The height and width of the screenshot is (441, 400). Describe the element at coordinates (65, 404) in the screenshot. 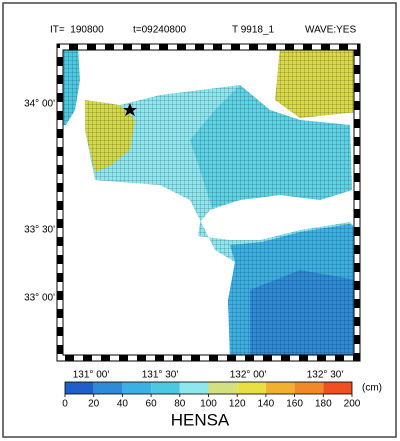

I see `colorbar-tick-label: 0` at that location.